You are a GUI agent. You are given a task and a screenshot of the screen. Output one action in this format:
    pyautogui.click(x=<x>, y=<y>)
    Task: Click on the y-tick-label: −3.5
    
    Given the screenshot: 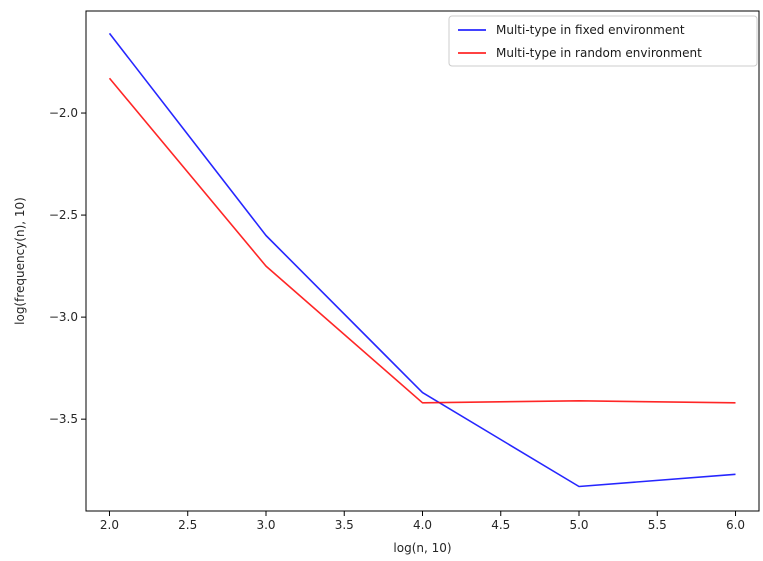 What is the action you would take?
    pyautogui.click(x=63, y=419)
    